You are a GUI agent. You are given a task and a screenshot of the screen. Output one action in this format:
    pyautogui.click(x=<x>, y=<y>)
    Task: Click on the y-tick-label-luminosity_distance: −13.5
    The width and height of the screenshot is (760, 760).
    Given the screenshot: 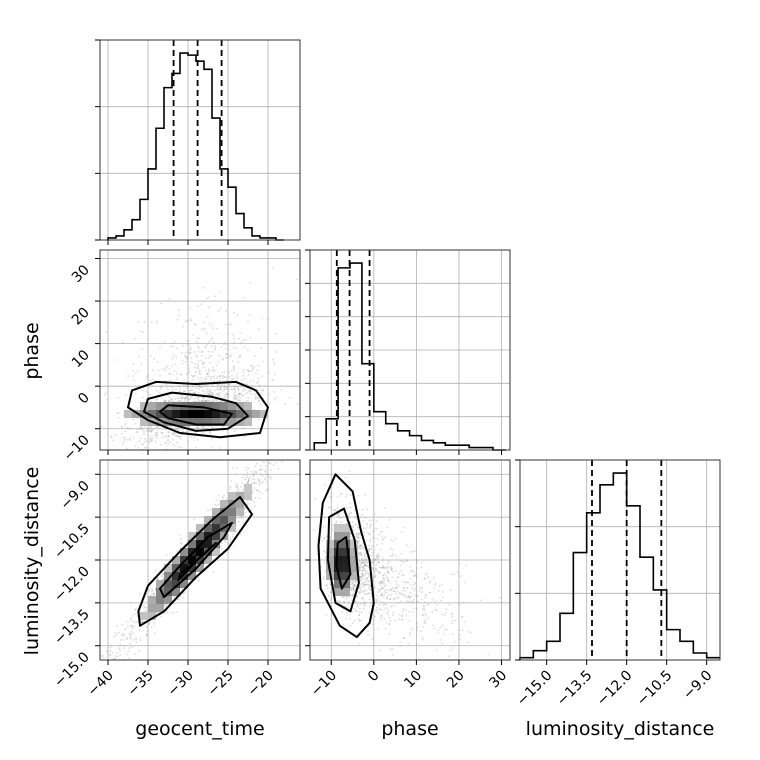 What is the action you would take?
    pyautogui.click(x=72, y=627)
    